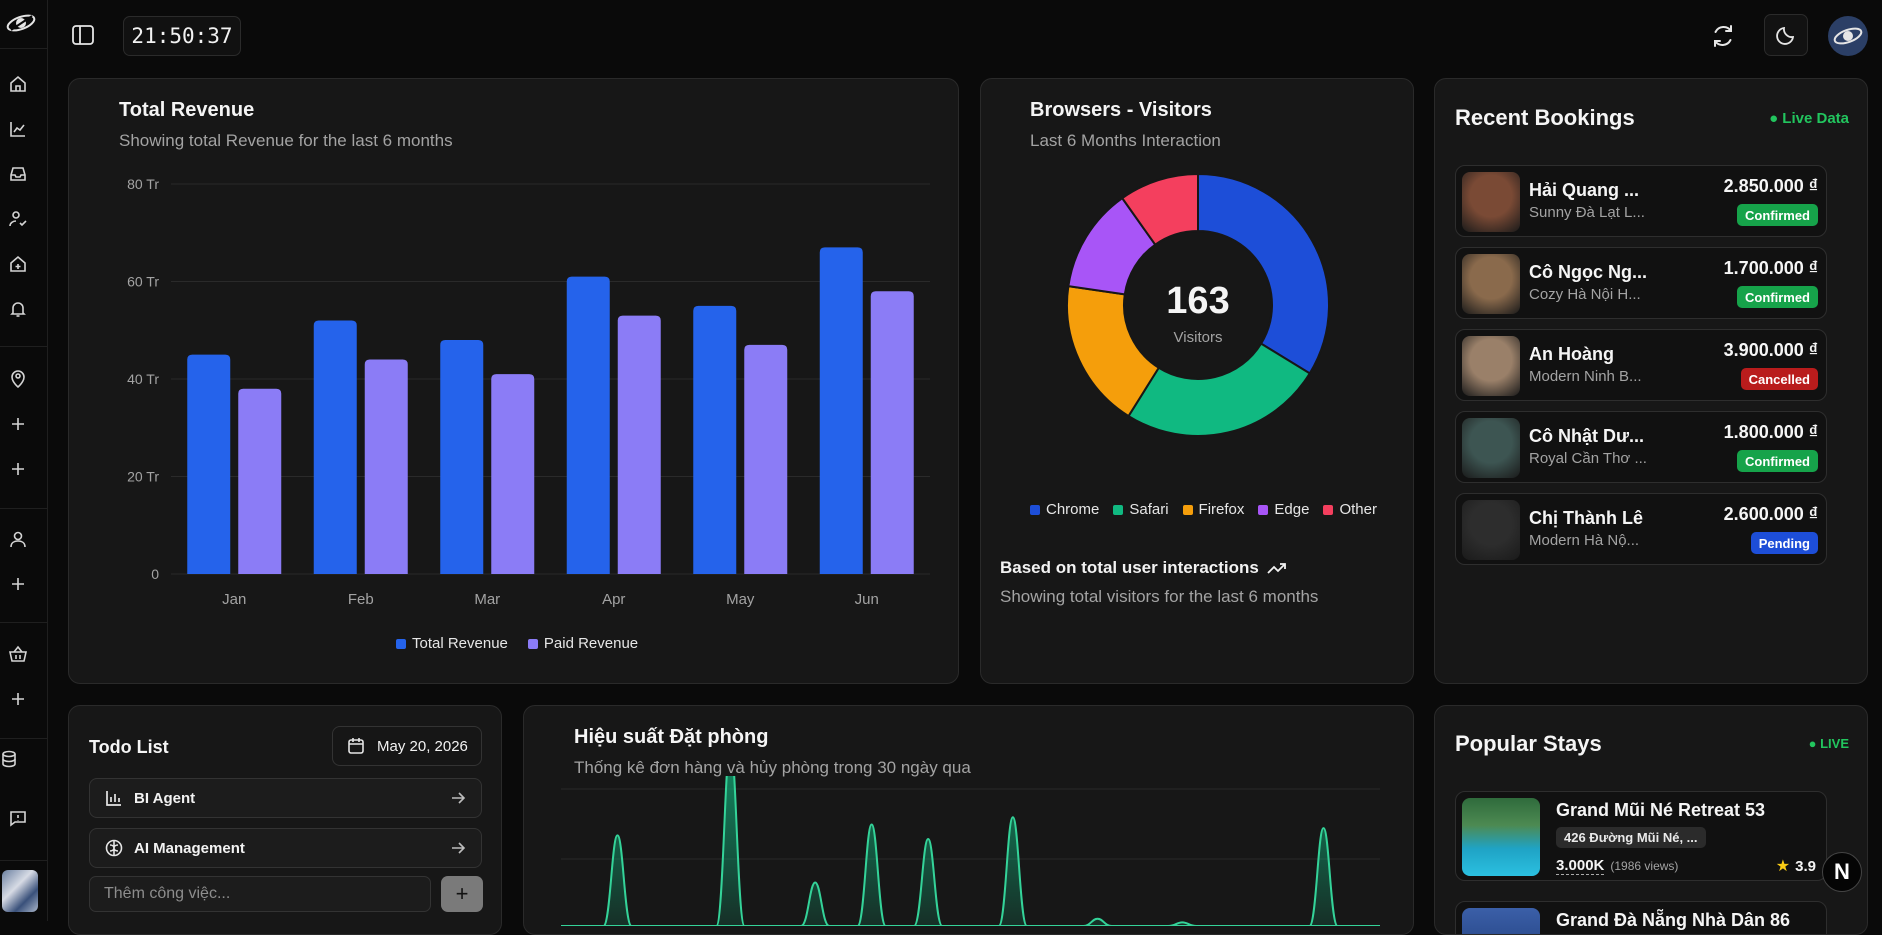  Describe the element at coordinates (10, 759) in the screenshot. I see `database-icon` at that location.